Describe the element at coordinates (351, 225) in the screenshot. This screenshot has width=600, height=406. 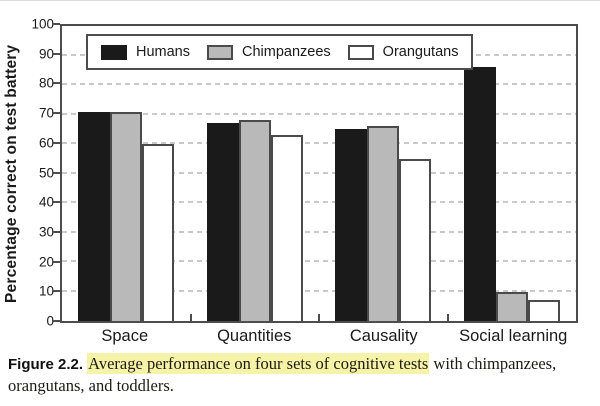
I see `bar-humans-causality` at that location.